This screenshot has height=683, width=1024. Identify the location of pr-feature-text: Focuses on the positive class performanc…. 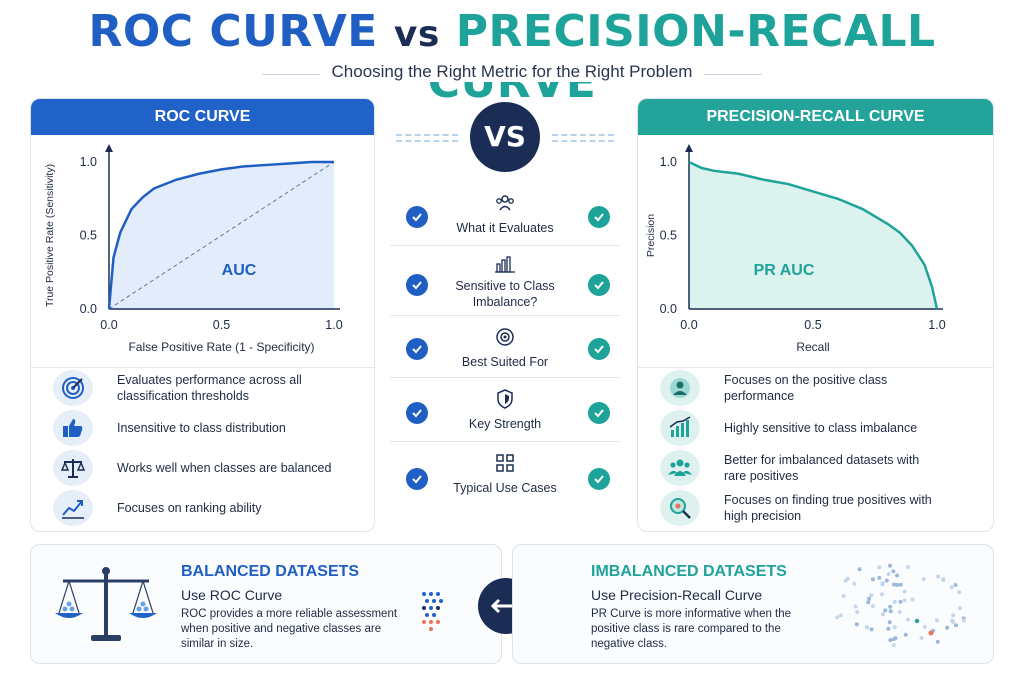
(806, 388).